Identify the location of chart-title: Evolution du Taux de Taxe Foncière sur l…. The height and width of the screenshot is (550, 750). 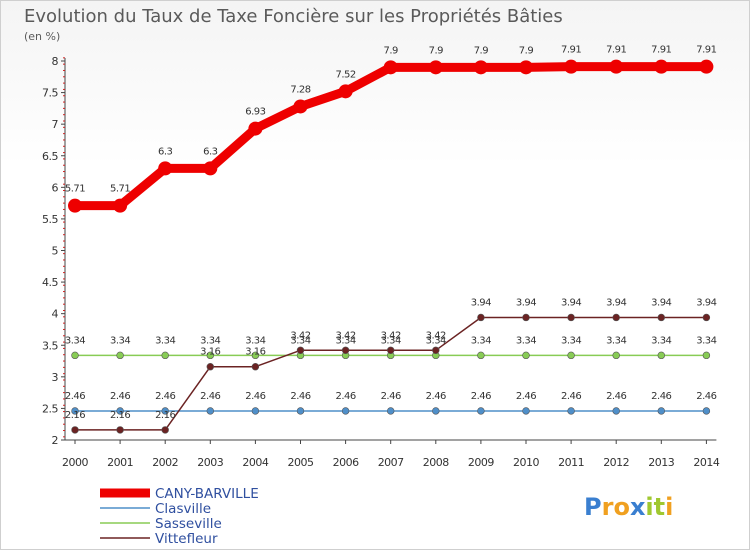
(293, 16).